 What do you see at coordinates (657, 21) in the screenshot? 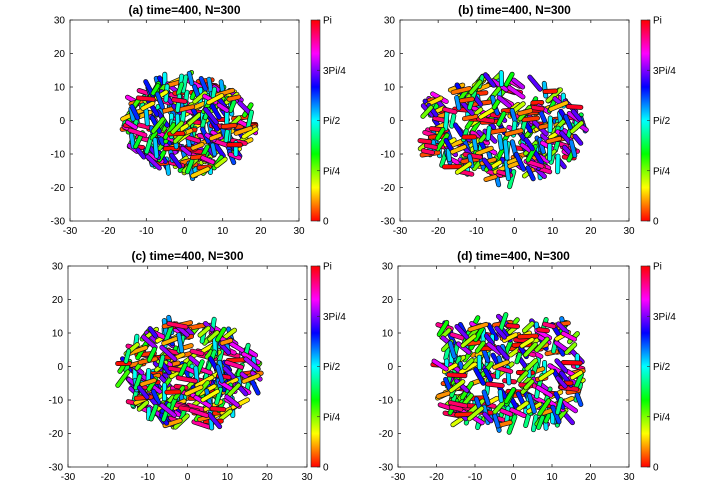
I see `colorbar-tick-label: Pi` at bounding box center [657, 21].